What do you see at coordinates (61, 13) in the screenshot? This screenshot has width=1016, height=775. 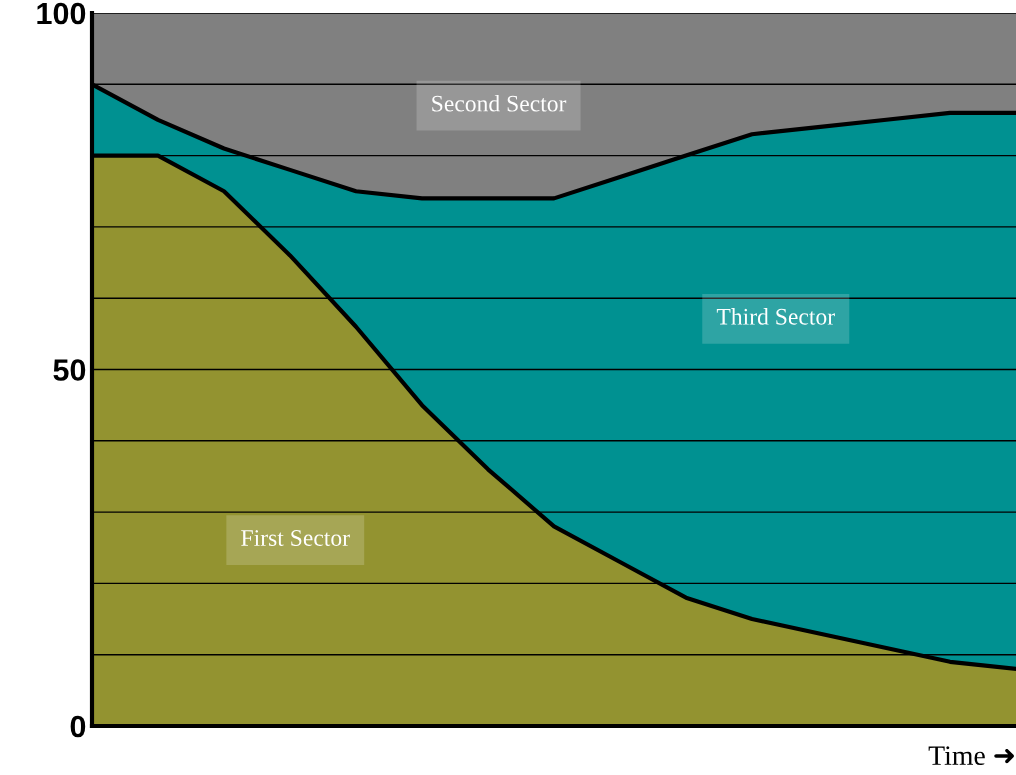 I see `y-tick-label: 100` at bounding box center [61, 13].